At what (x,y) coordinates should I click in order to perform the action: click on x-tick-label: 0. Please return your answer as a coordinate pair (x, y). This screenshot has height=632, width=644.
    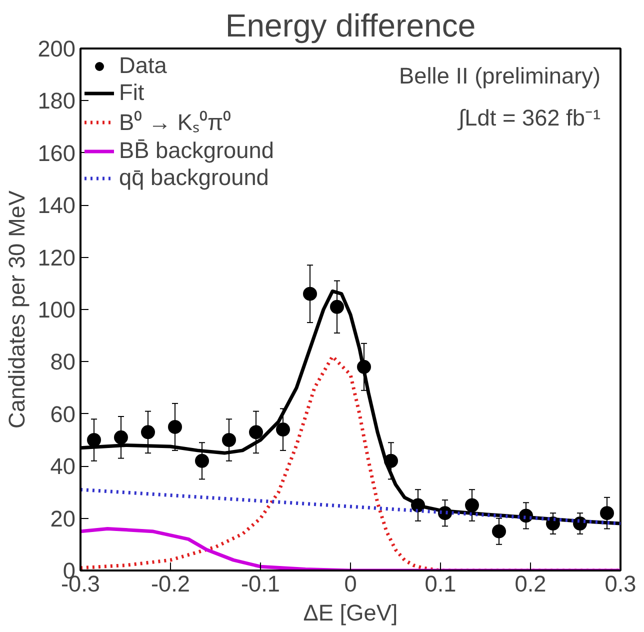
    Looking at the image, I should click on (350, 583).